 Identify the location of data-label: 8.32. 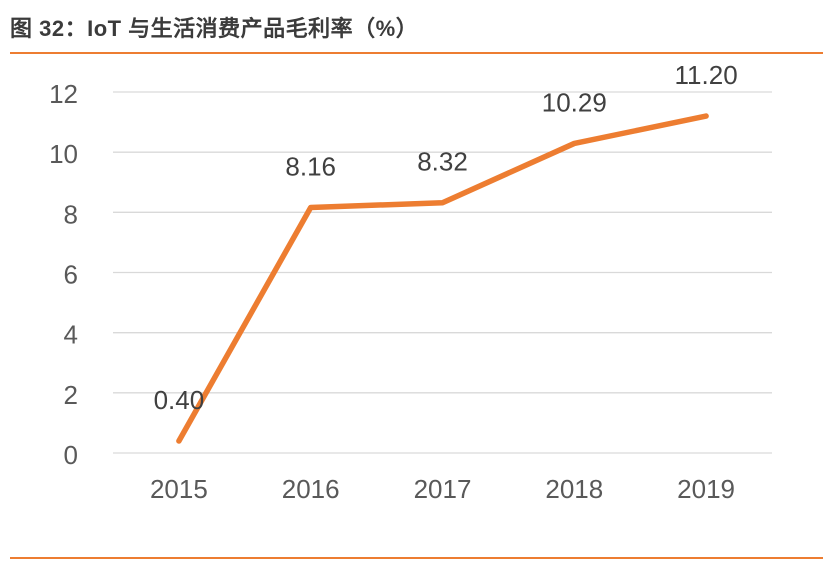
(442, 162).